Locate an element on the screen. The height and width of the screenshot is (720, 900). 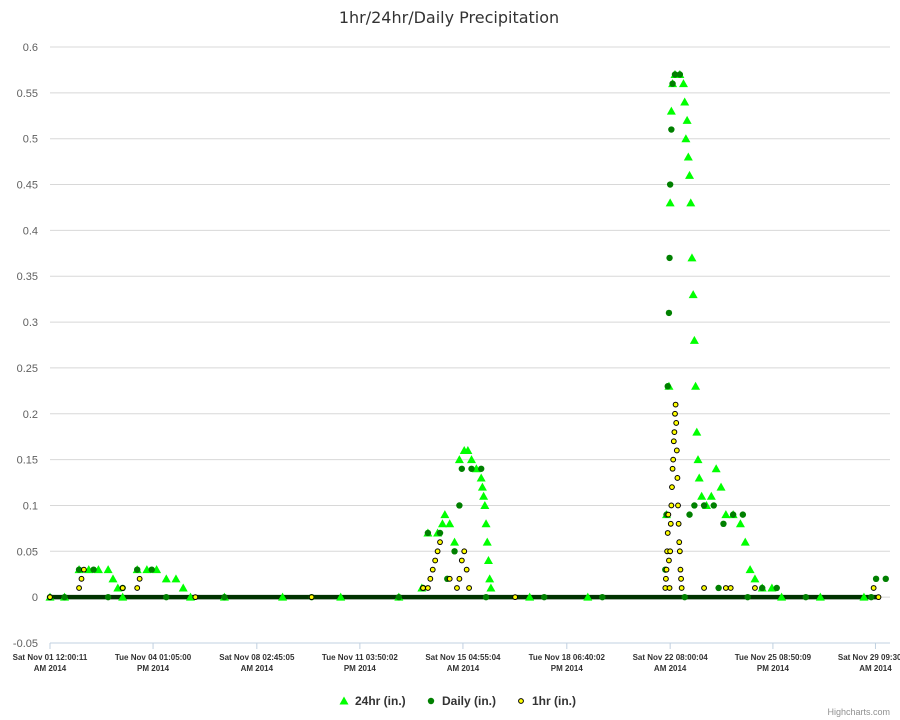
legend: 24hr (in.) Daily (in.) 1hr (in.) is located at coordinates (458, 701).